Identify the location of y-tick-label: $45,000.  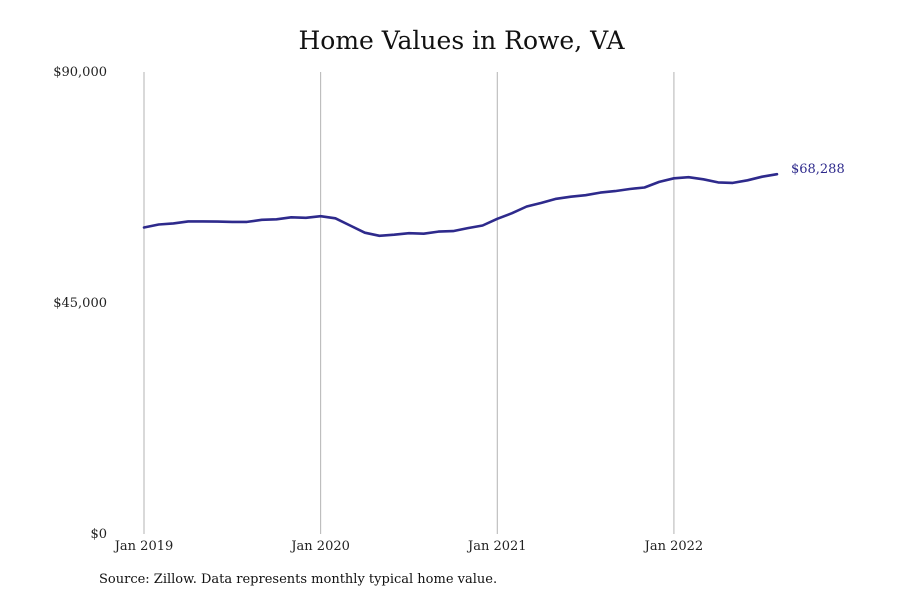
(80, 303).